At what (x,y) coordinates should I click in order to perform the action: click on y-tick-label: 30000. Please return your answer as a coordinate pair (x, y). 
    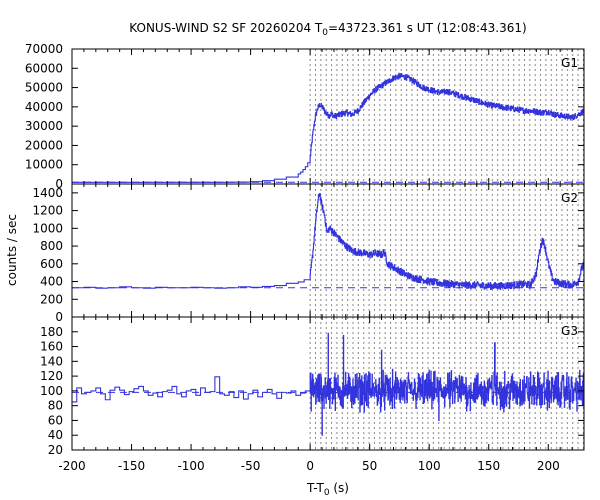
    Looking at the image, I should click on (44, 126).